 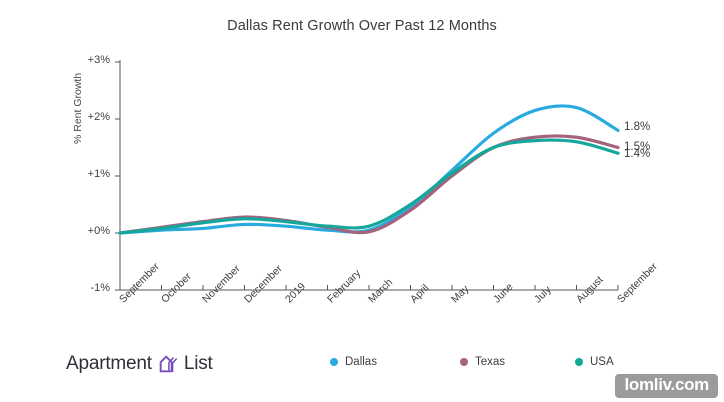 I want to click on legend-label: Dallas, so click(x=361, y=362).